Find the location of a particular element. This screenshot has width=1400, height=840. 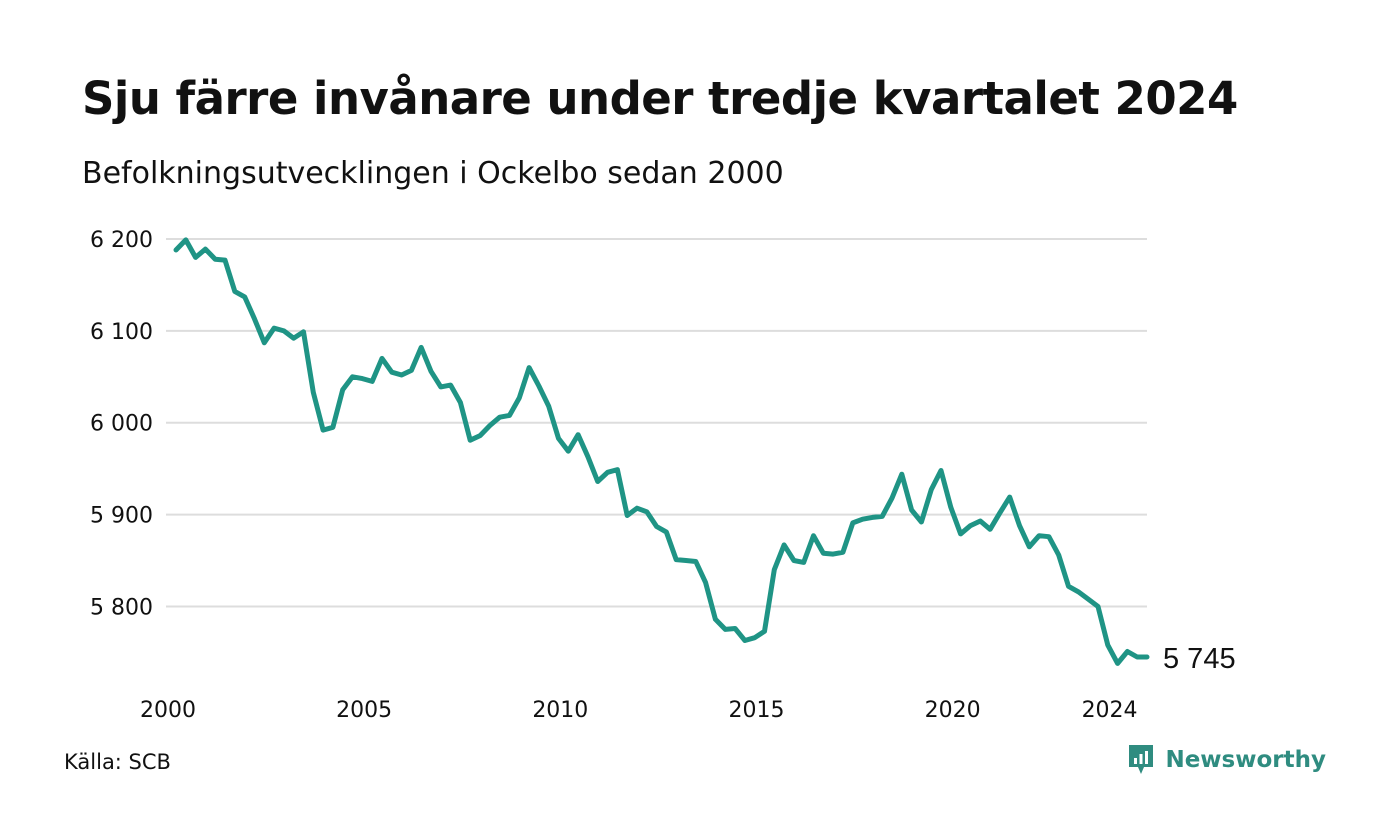

y-tick-label: 6 200 is located at coordinates (121, 240).